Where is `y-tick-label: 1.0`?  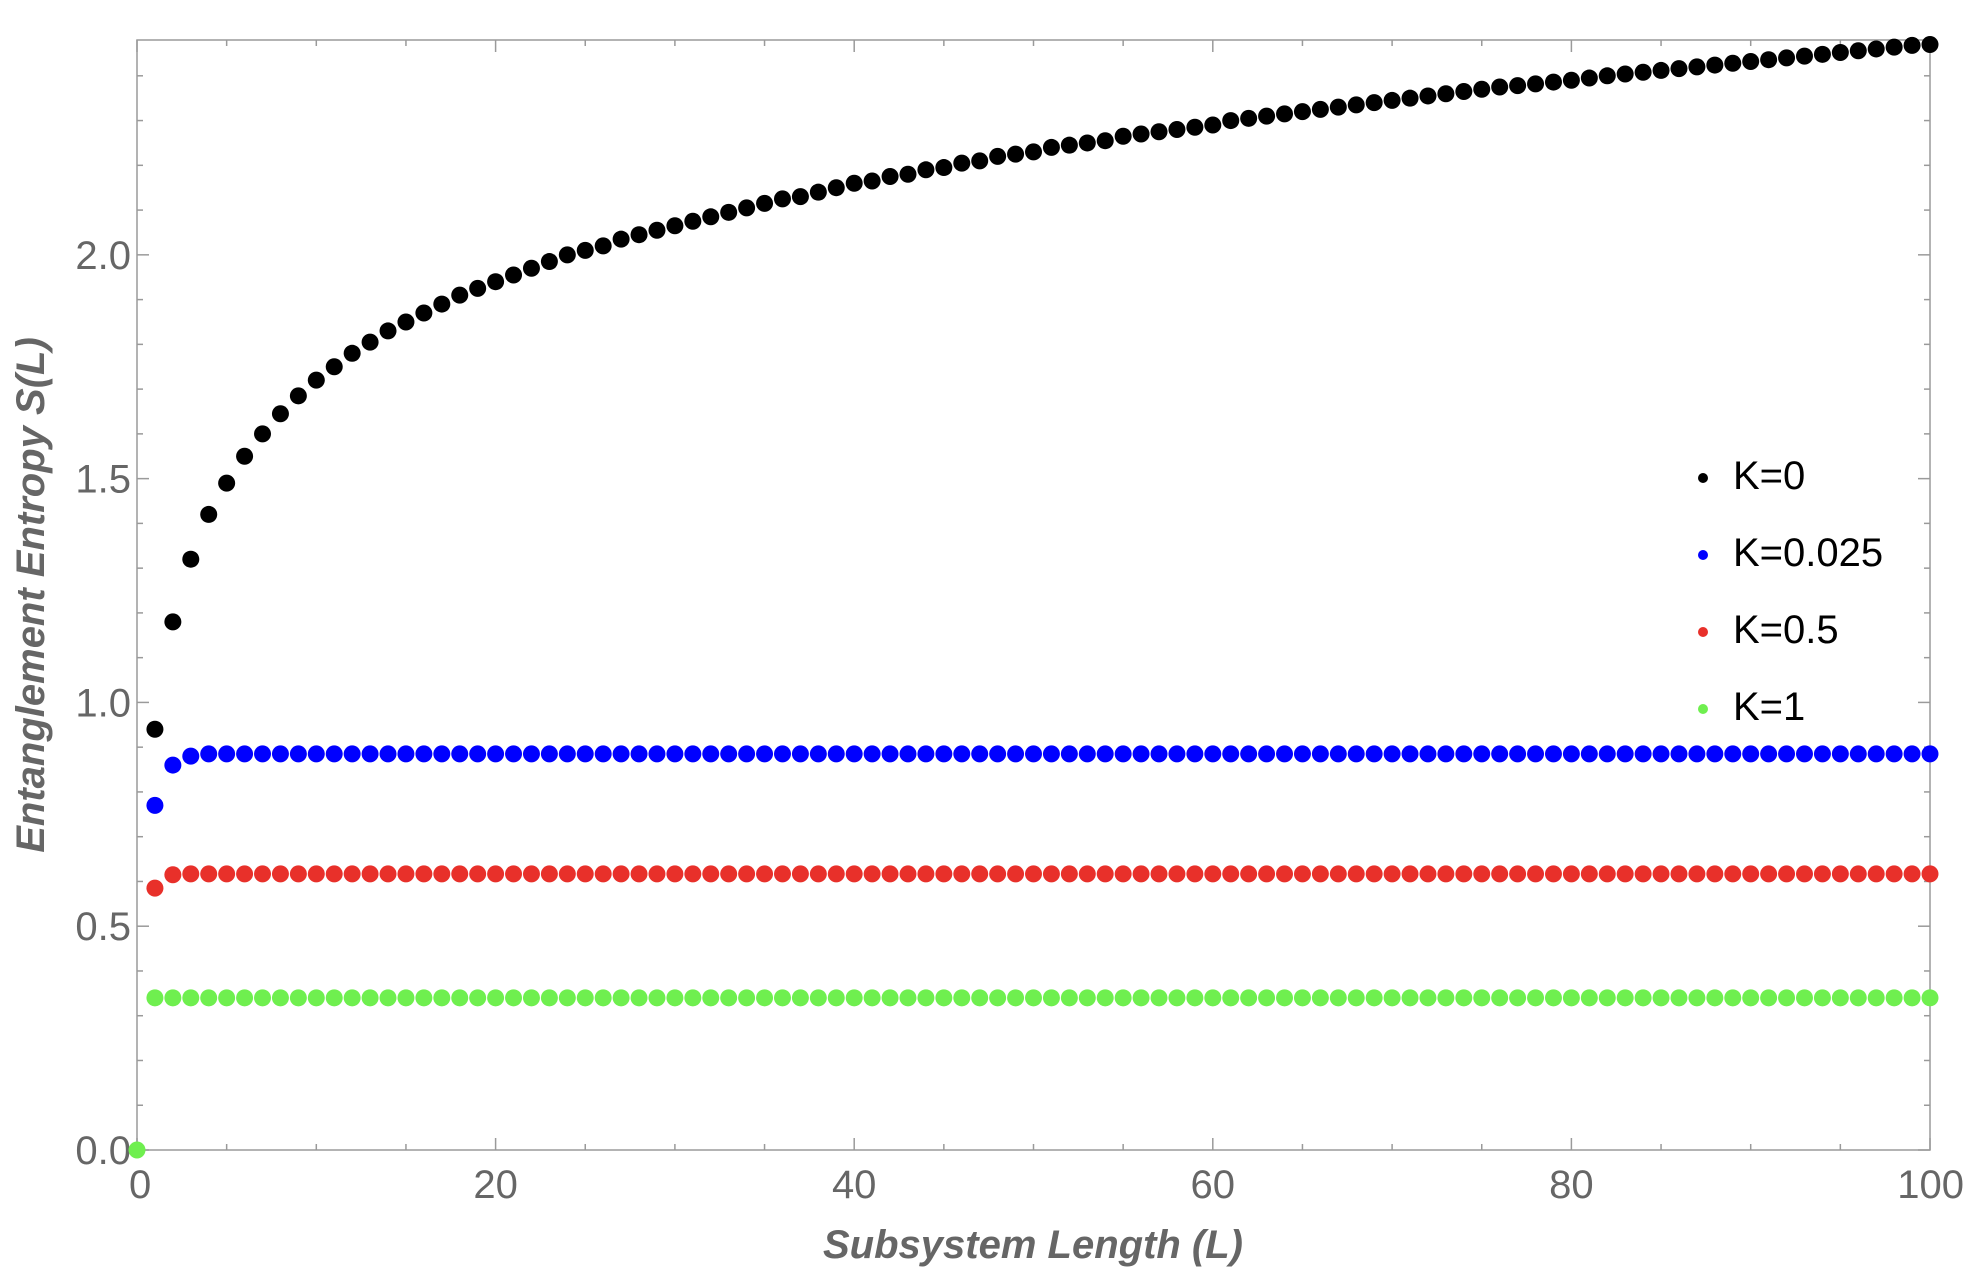 y-tick-label: 1.0 is located at coordinates (103, 703).